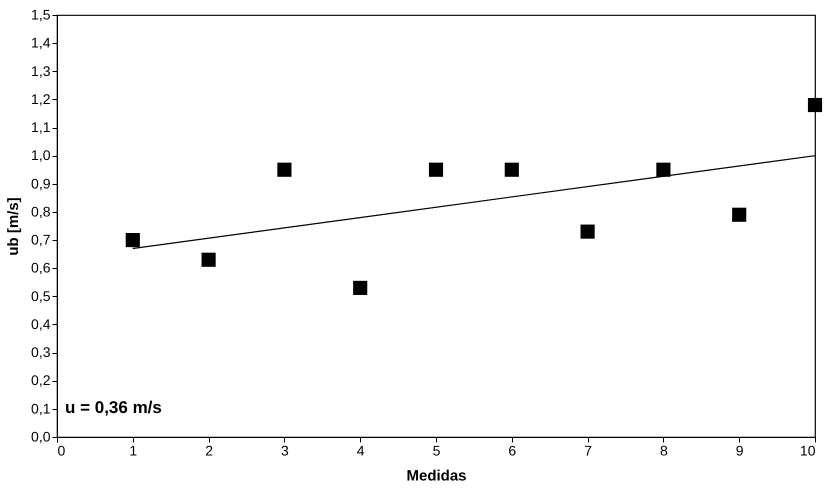 The image size is (837, 488). I want to click on x-tick-label: 6, so click(512, 450).